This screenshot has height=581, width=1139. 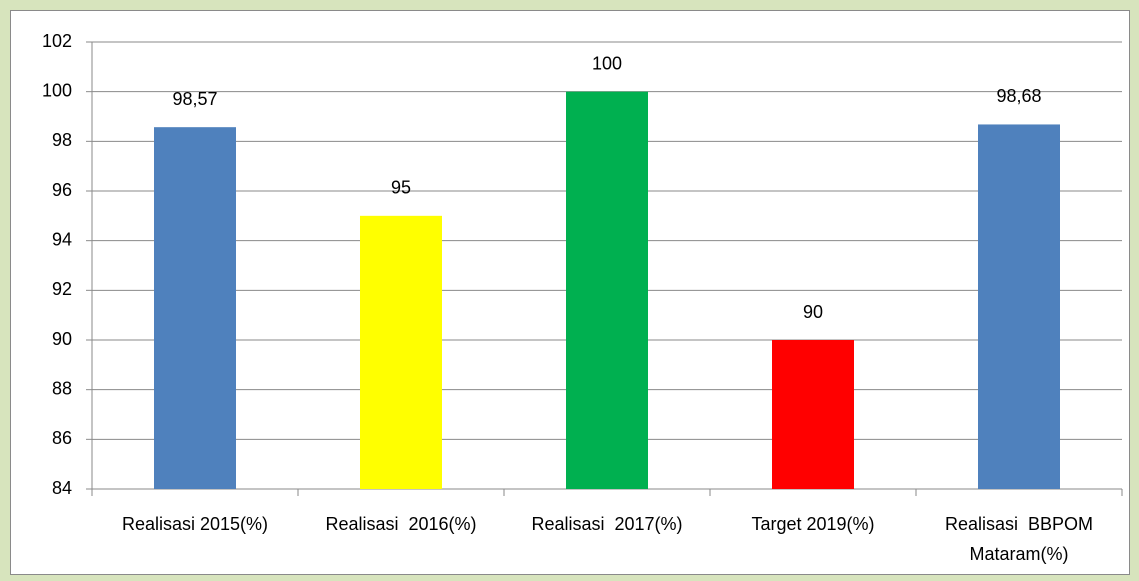 What do you see at coordinates (607, 524) in the screenshot?
I see `x-tick-label: Realisasi 2017(%)` at bounding box center [607, 524].